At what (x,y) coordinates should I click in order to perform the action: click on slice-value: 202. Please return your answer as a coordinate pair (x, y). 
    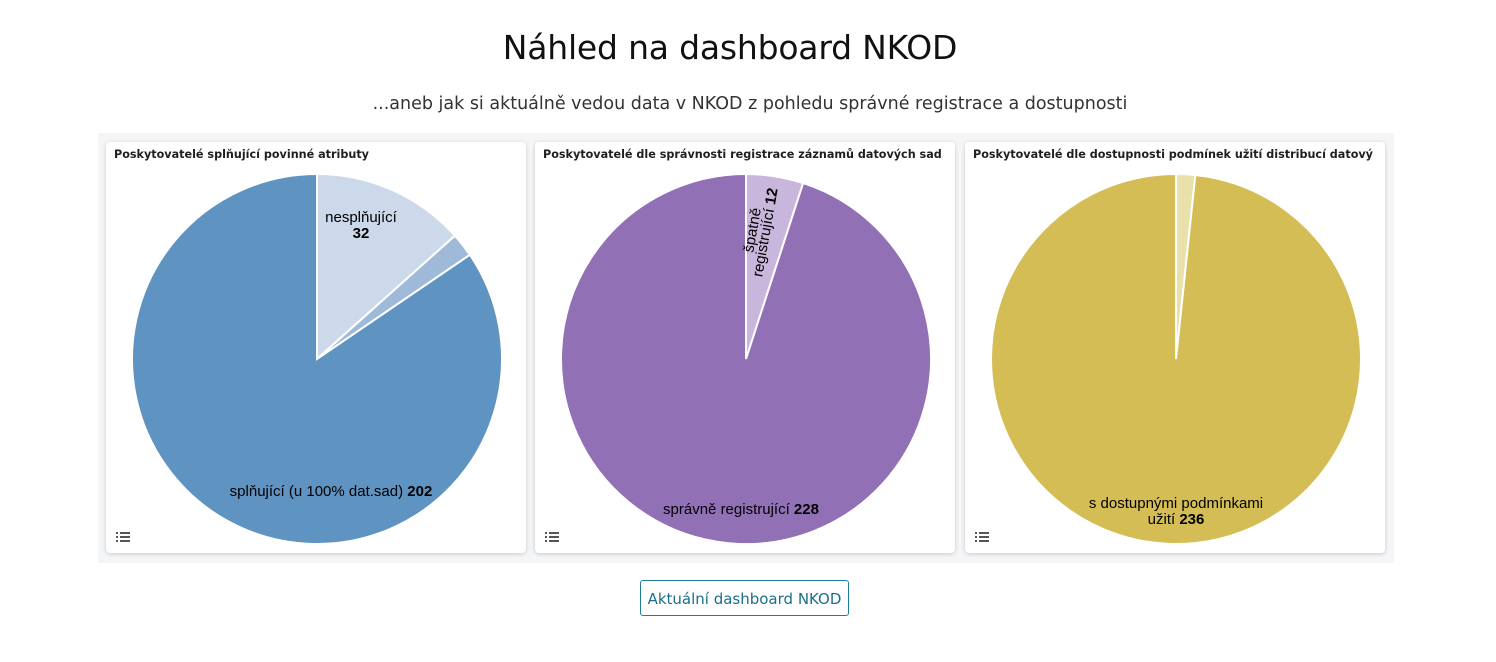
    Looking at the image, I should click on (419, 491).